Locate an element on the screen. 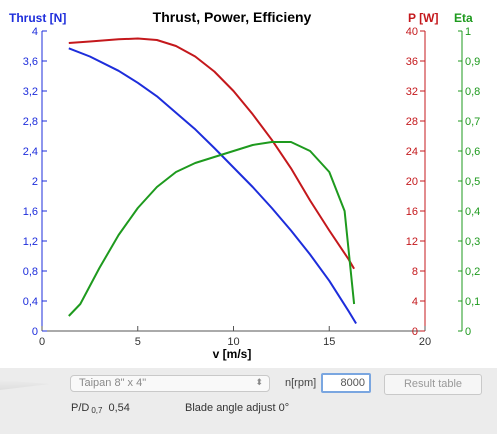 This screenshot has height=434, width=497. thrust-axis-label: Thrust [N] is located at coordinates (37, 18).